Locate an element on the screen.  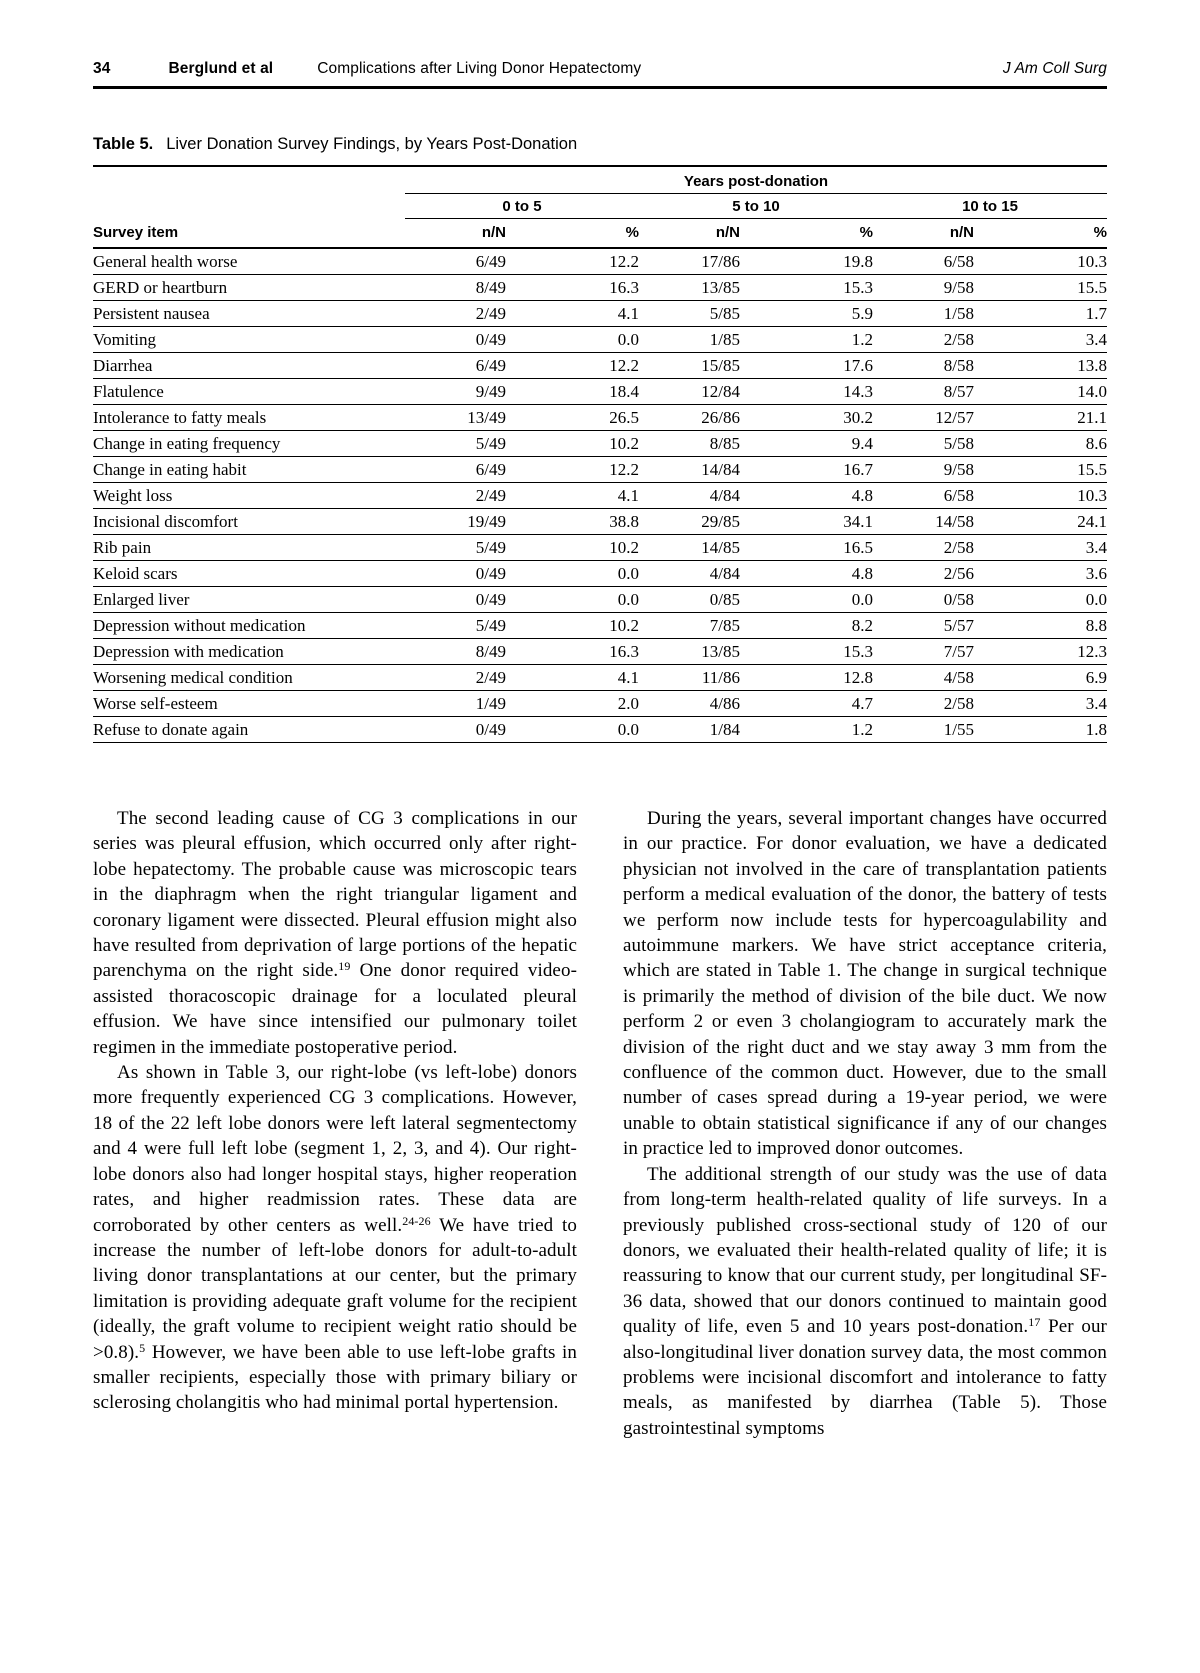
table-row: Vomiting 0/49 0.0 1/85 1.2 2/58 3.4 is located at coordinates (600, 340).